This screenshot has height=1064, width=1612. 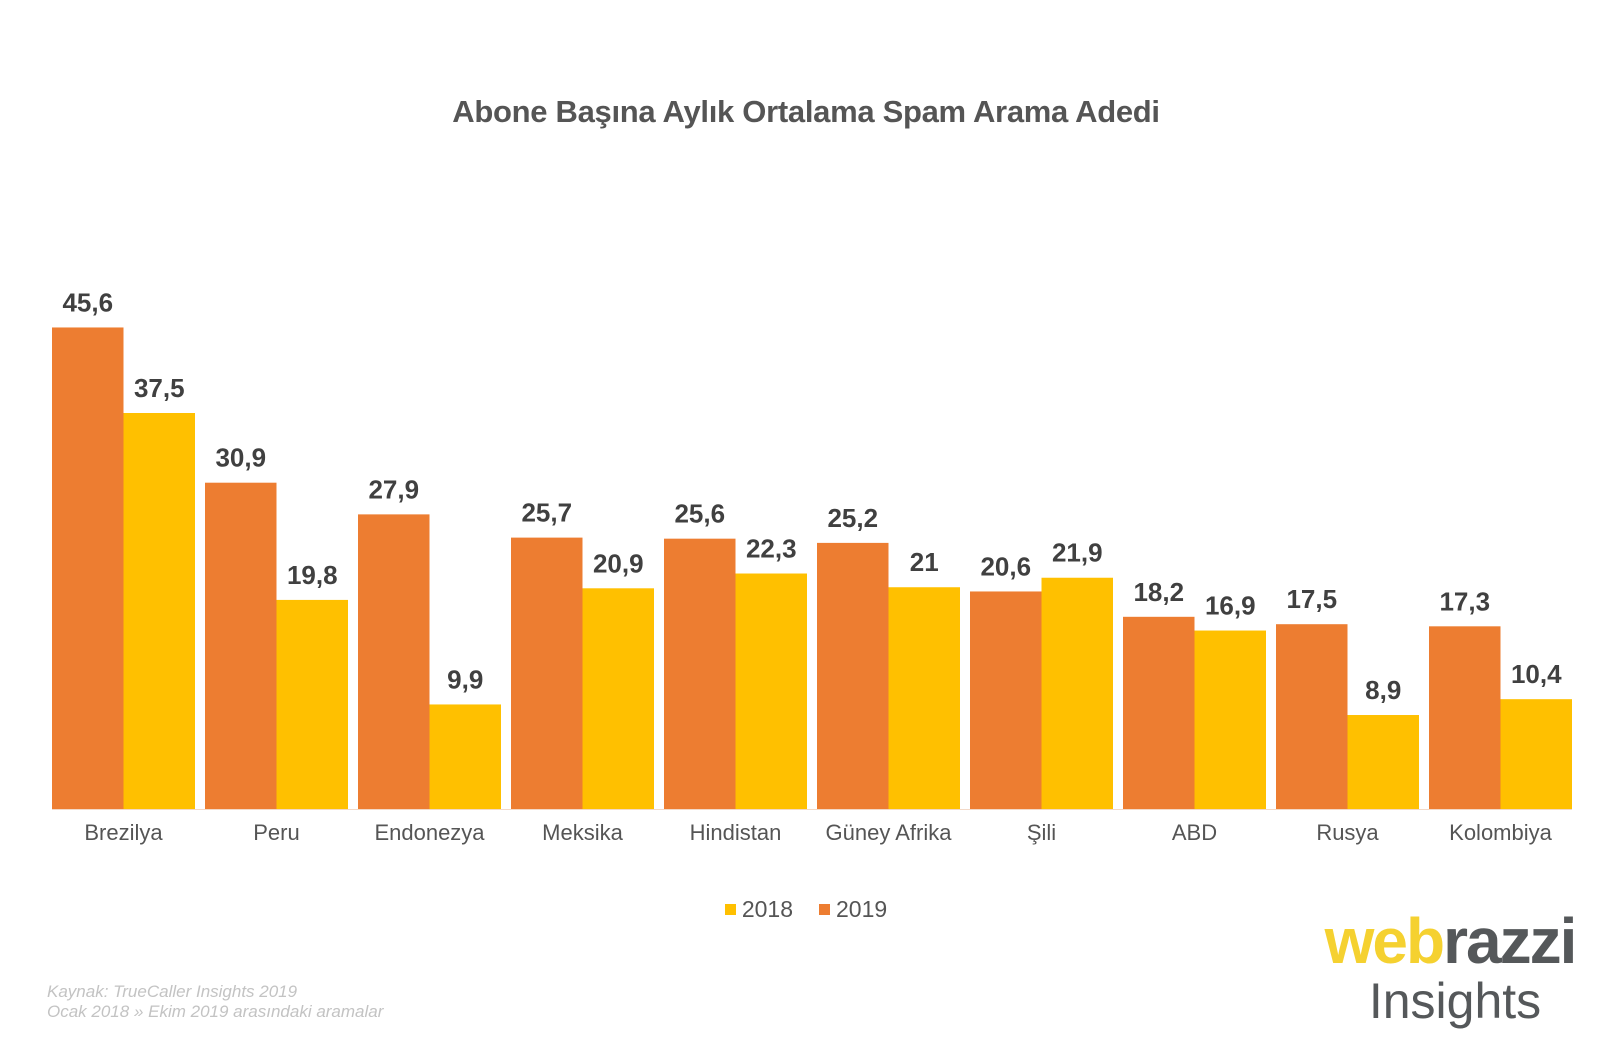 I want to click on legend-label: 2018, so click(x=767, y=909).